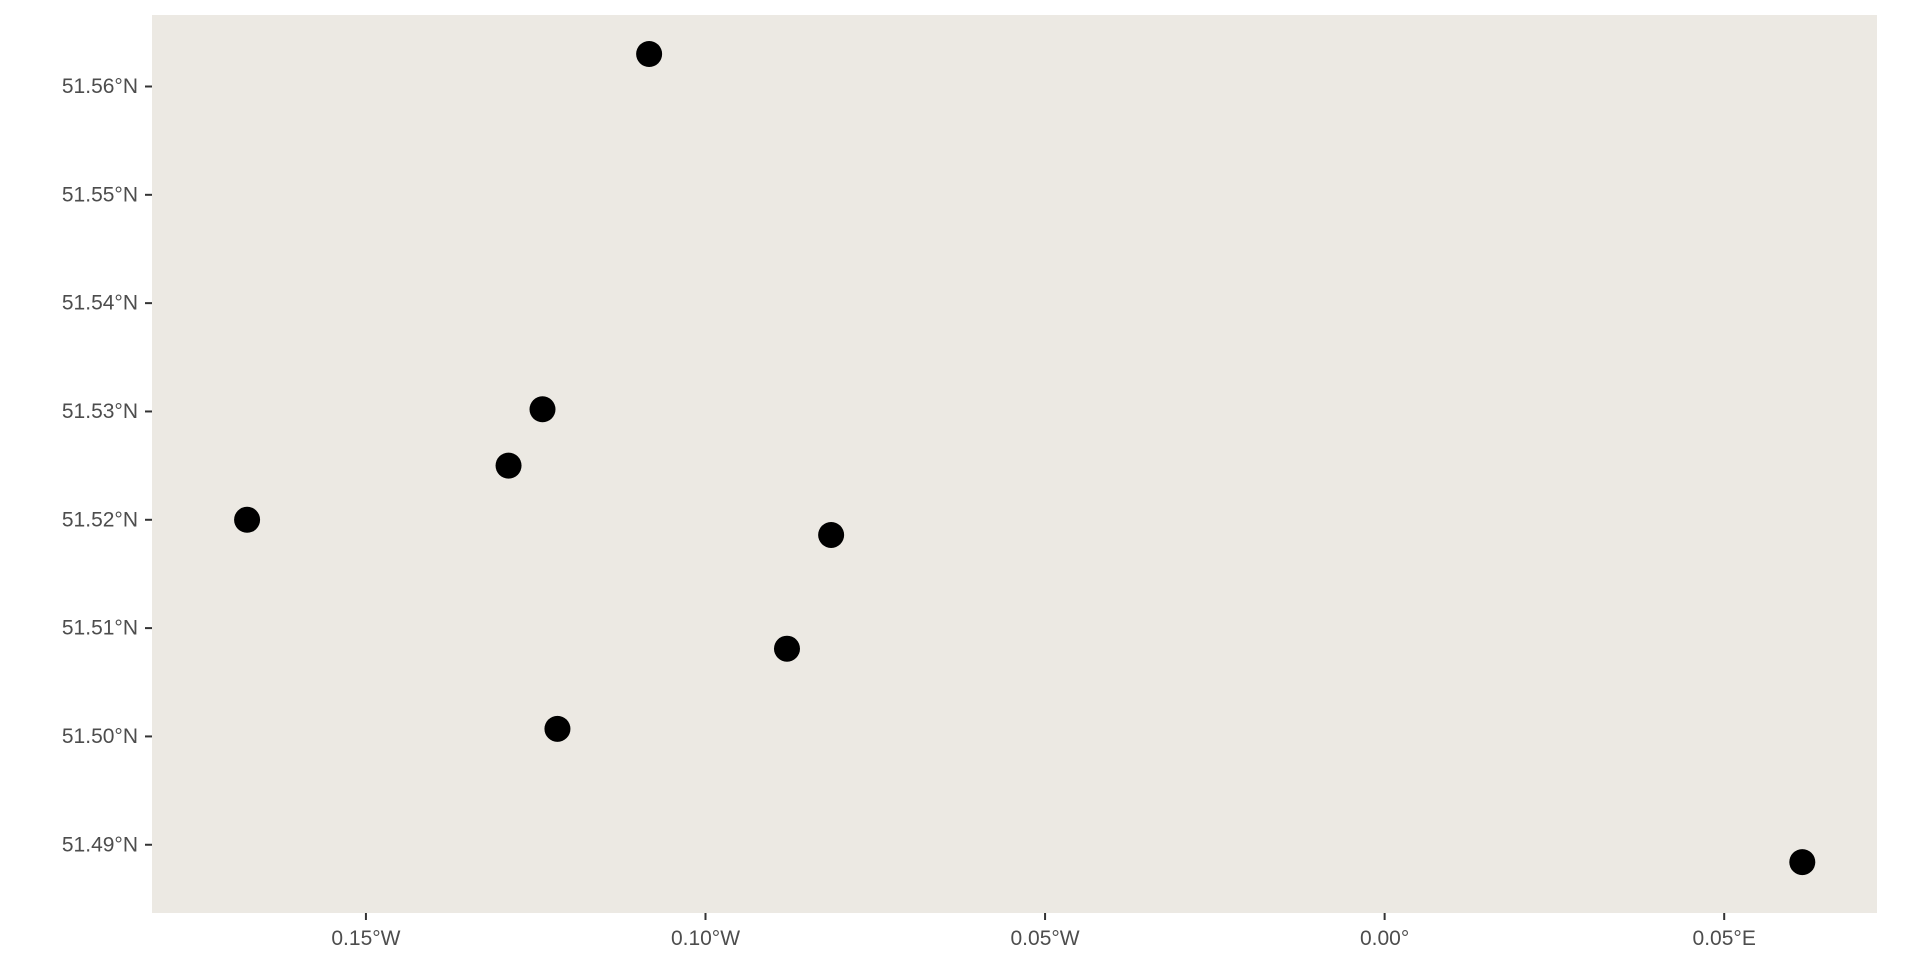 The height and width of the screenshot is (960, 1920). What do you see at coordinates (100, 194) in the screenshot?
I see `y-tick-label: 51.55°N` at bounding box center [100, 194].